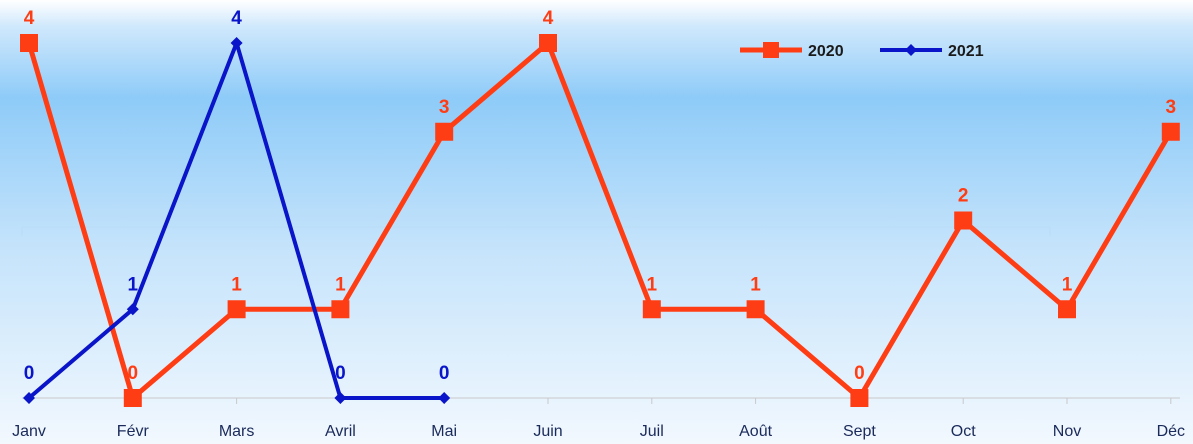 The width and height of the screenshot is (1193, 444). I want to click on data-label-2021: 1, so click(133, 284).